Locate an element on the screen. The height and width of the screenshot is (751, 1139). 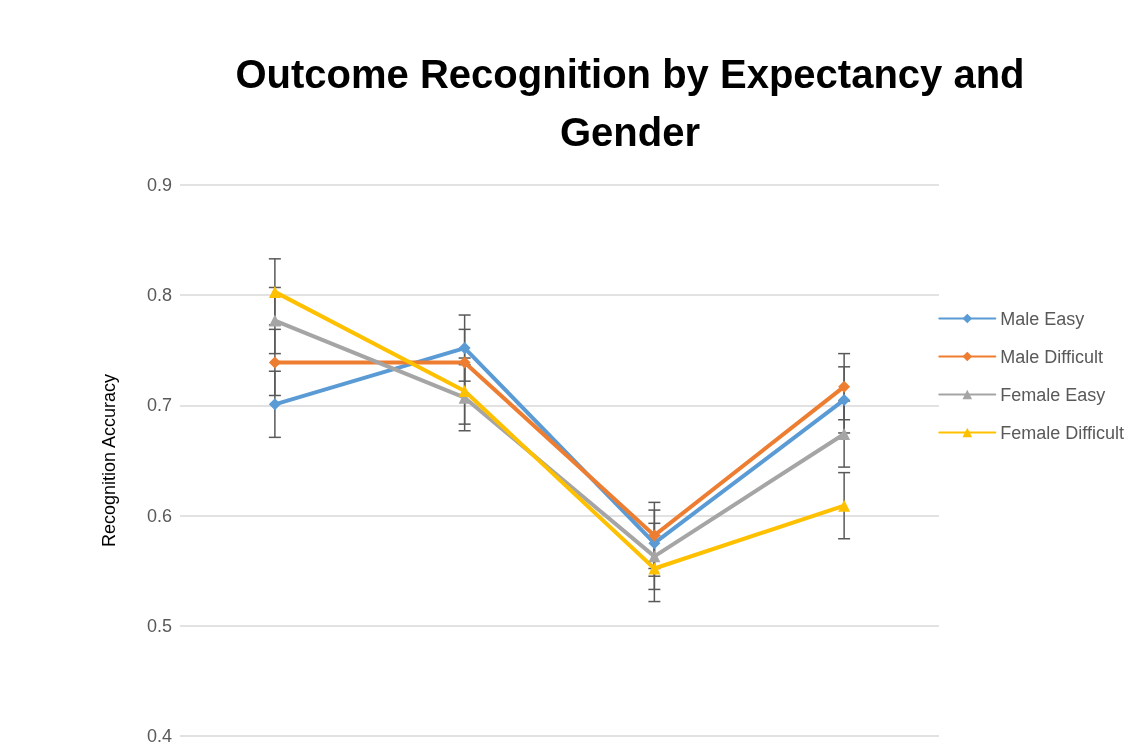
legend-label: Male Easy is located at coordinates (1042, 318).